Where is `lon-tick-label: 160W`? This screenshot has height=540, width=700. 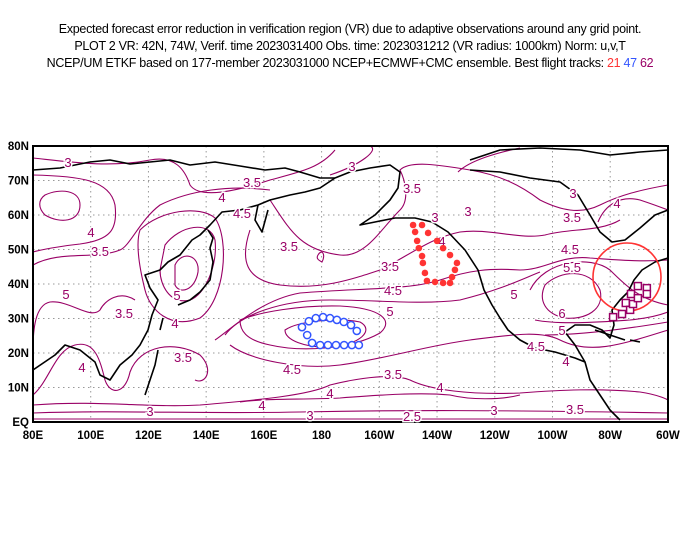 lon-tick-label: 160W is located at coordinates (379, 436).